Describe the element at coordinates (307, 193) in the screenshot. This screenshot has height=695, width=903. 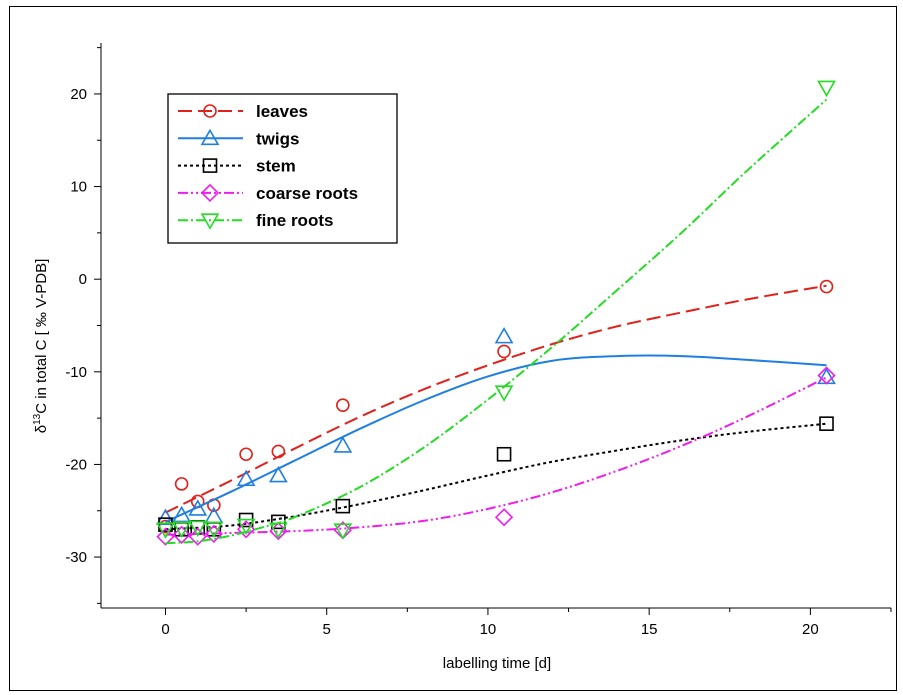
I see `legend-label-coarse-roots: coarse roots` at that location.